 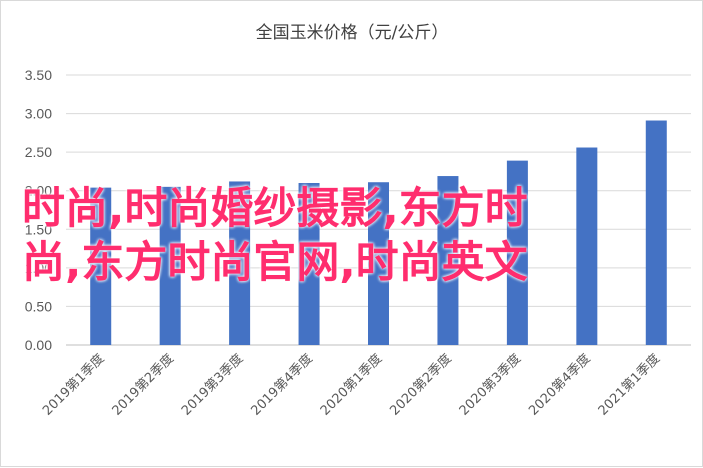 I want to click on y-tick-label: 0.50, so click(x=38, y=306).